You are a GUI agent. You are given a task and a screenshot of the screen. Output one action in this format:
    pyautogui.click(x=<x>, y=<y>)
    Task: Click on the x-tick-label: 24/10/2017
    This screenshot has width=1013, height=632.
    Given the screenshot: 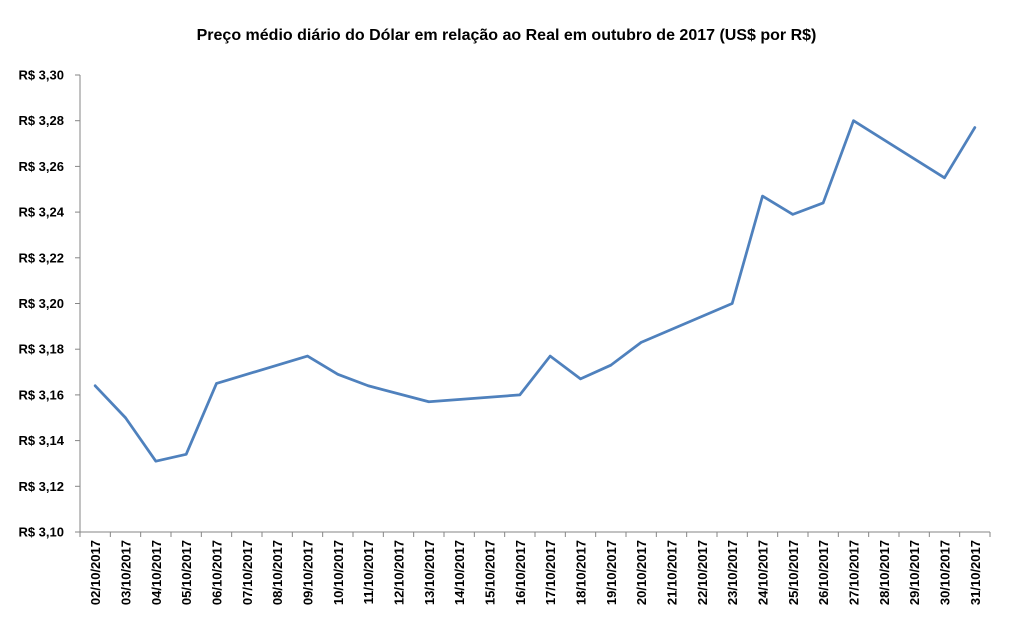 What is the action you would take?
    pyautogui.click(x=763, y=572)
    